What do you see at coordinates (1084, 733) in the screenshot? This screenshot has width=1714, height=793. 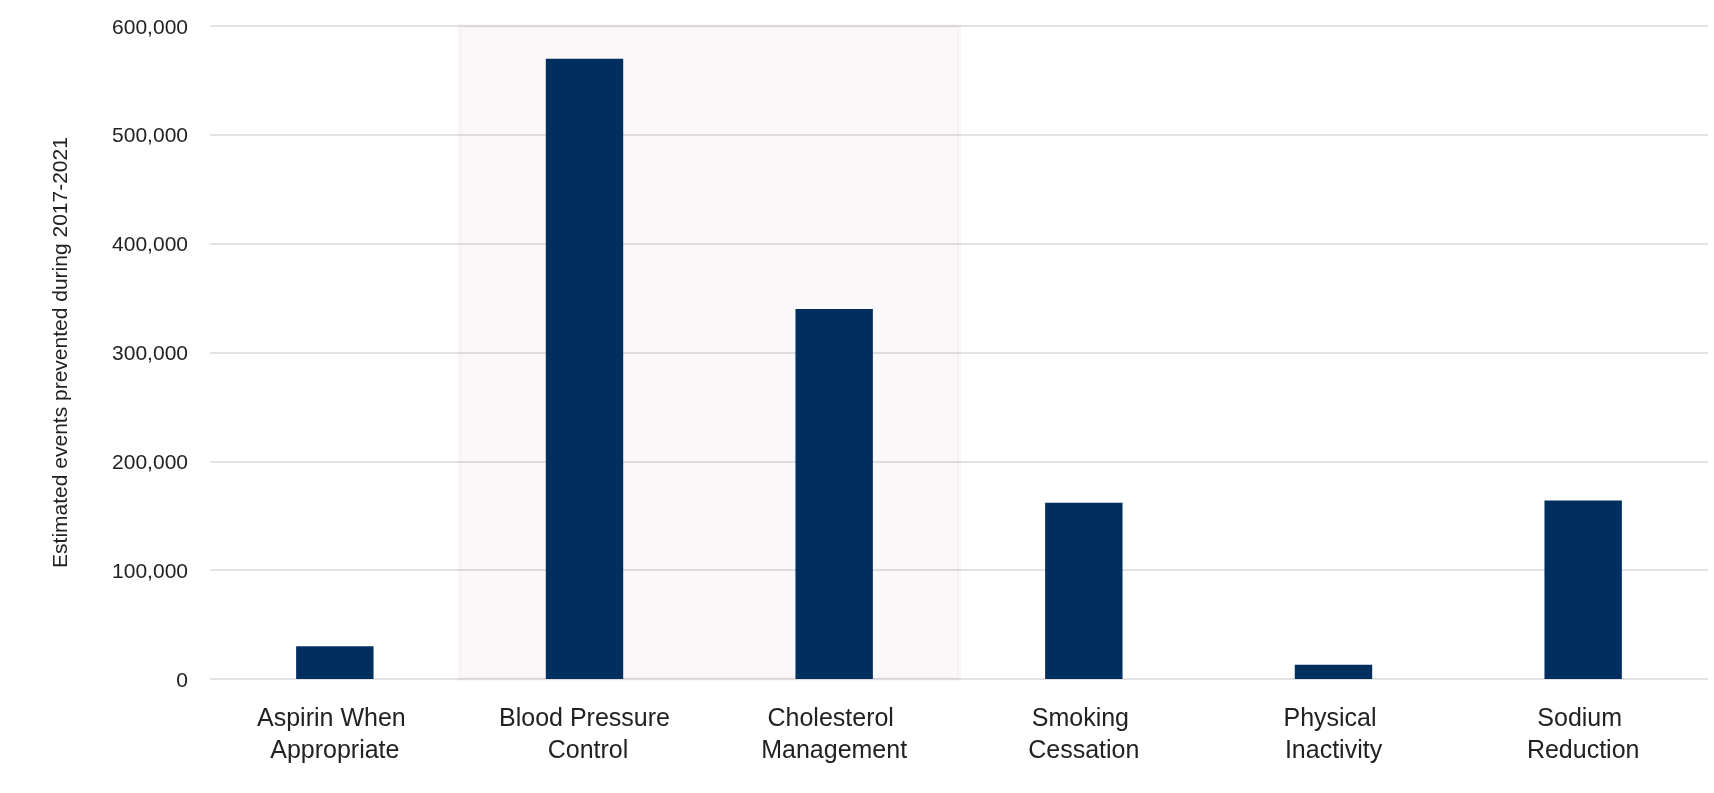 I see `x-tick-label: Smoking Cessation` at bounding box center [1084, 733].